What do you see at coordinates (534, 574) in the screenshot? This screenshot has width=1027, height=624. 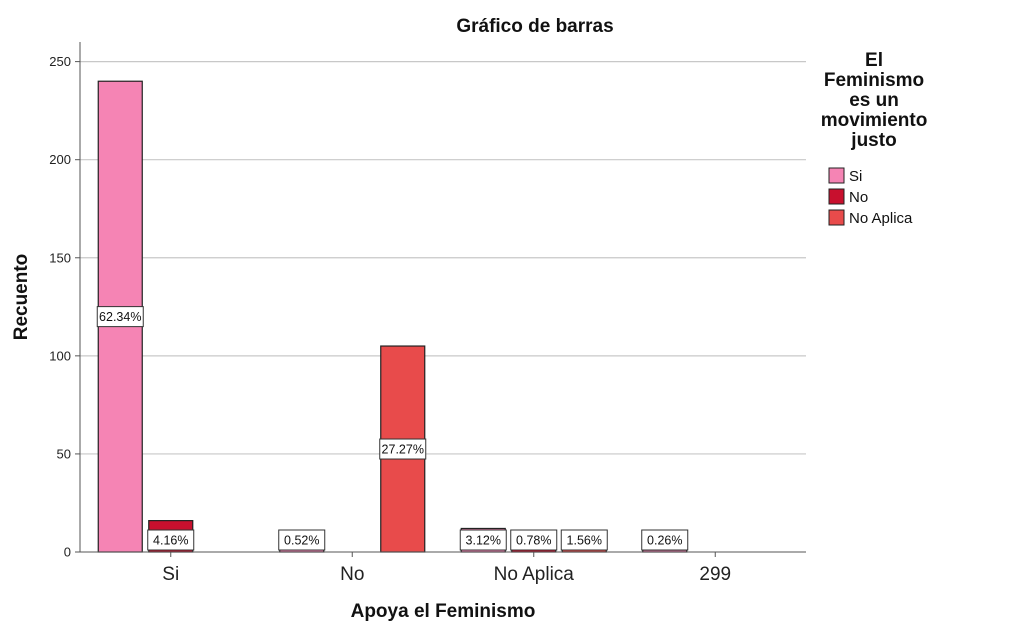 I see `x-category-label: No Aplica` at bounding box center [534, 574].